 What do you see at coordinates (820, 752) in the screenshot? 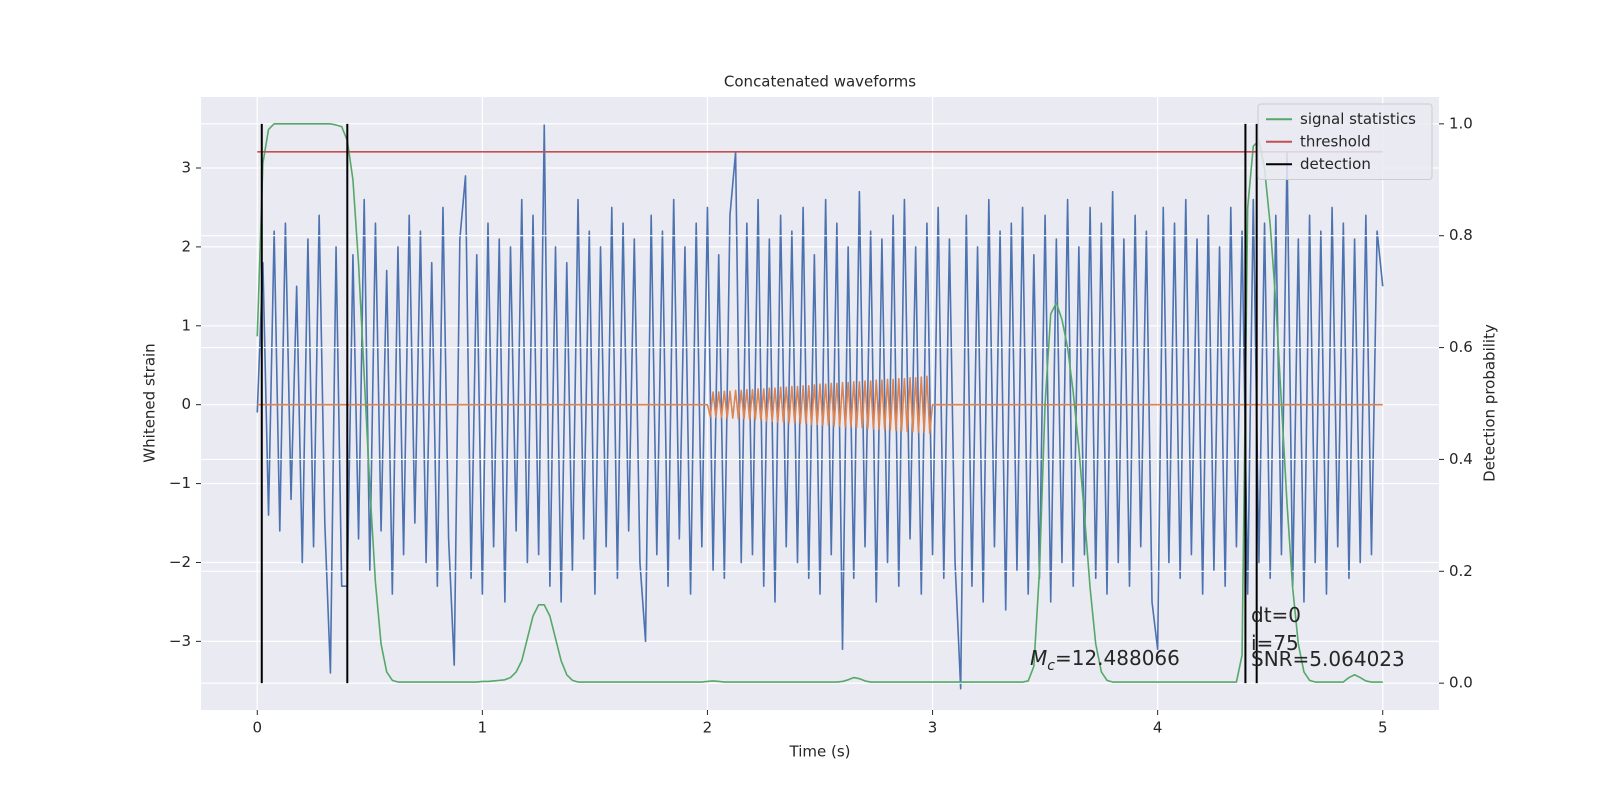
I see `x-axis-label: Time (s)` at bounding box center [820, 752].